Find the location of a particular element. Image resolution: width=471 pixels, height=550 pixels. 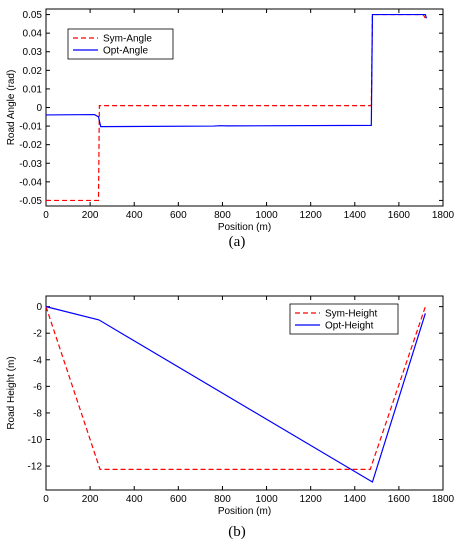

y-tick-label: -0.04 is located at coordinates (30, 182).